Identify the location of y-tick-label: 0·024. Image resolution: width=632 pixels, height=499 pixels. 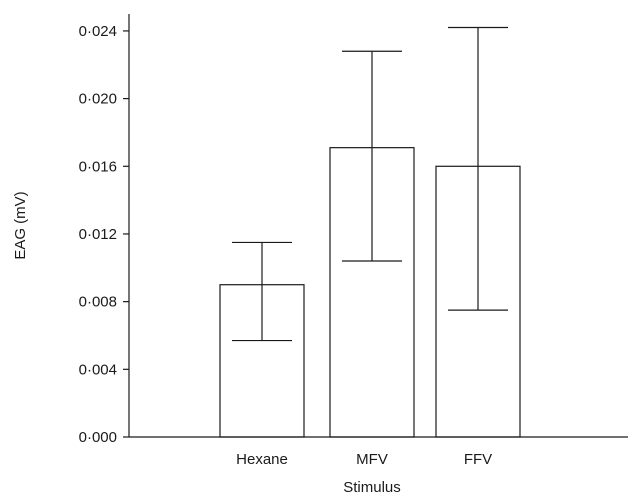
(98, 31).